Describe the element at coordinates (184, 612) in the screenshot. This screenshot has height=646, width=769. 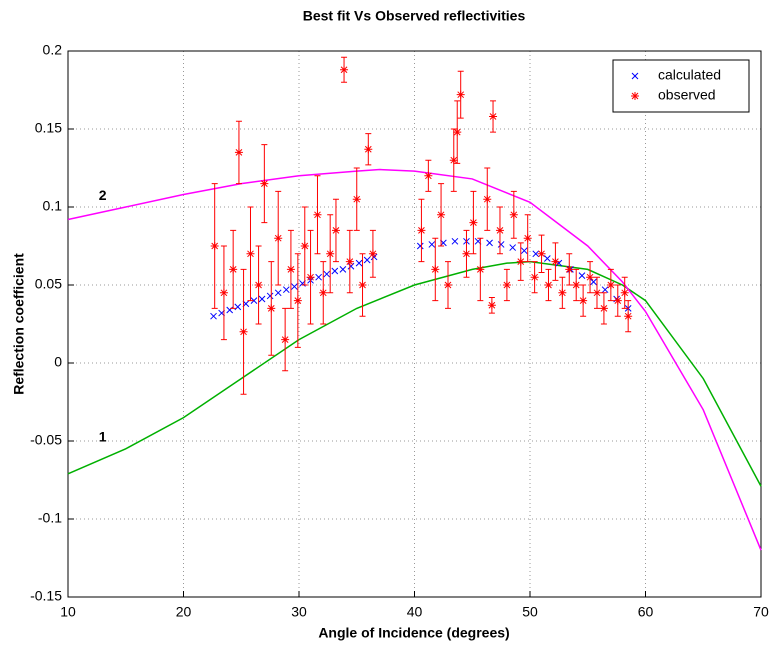
I see `x-tick-label: 20` at that location.